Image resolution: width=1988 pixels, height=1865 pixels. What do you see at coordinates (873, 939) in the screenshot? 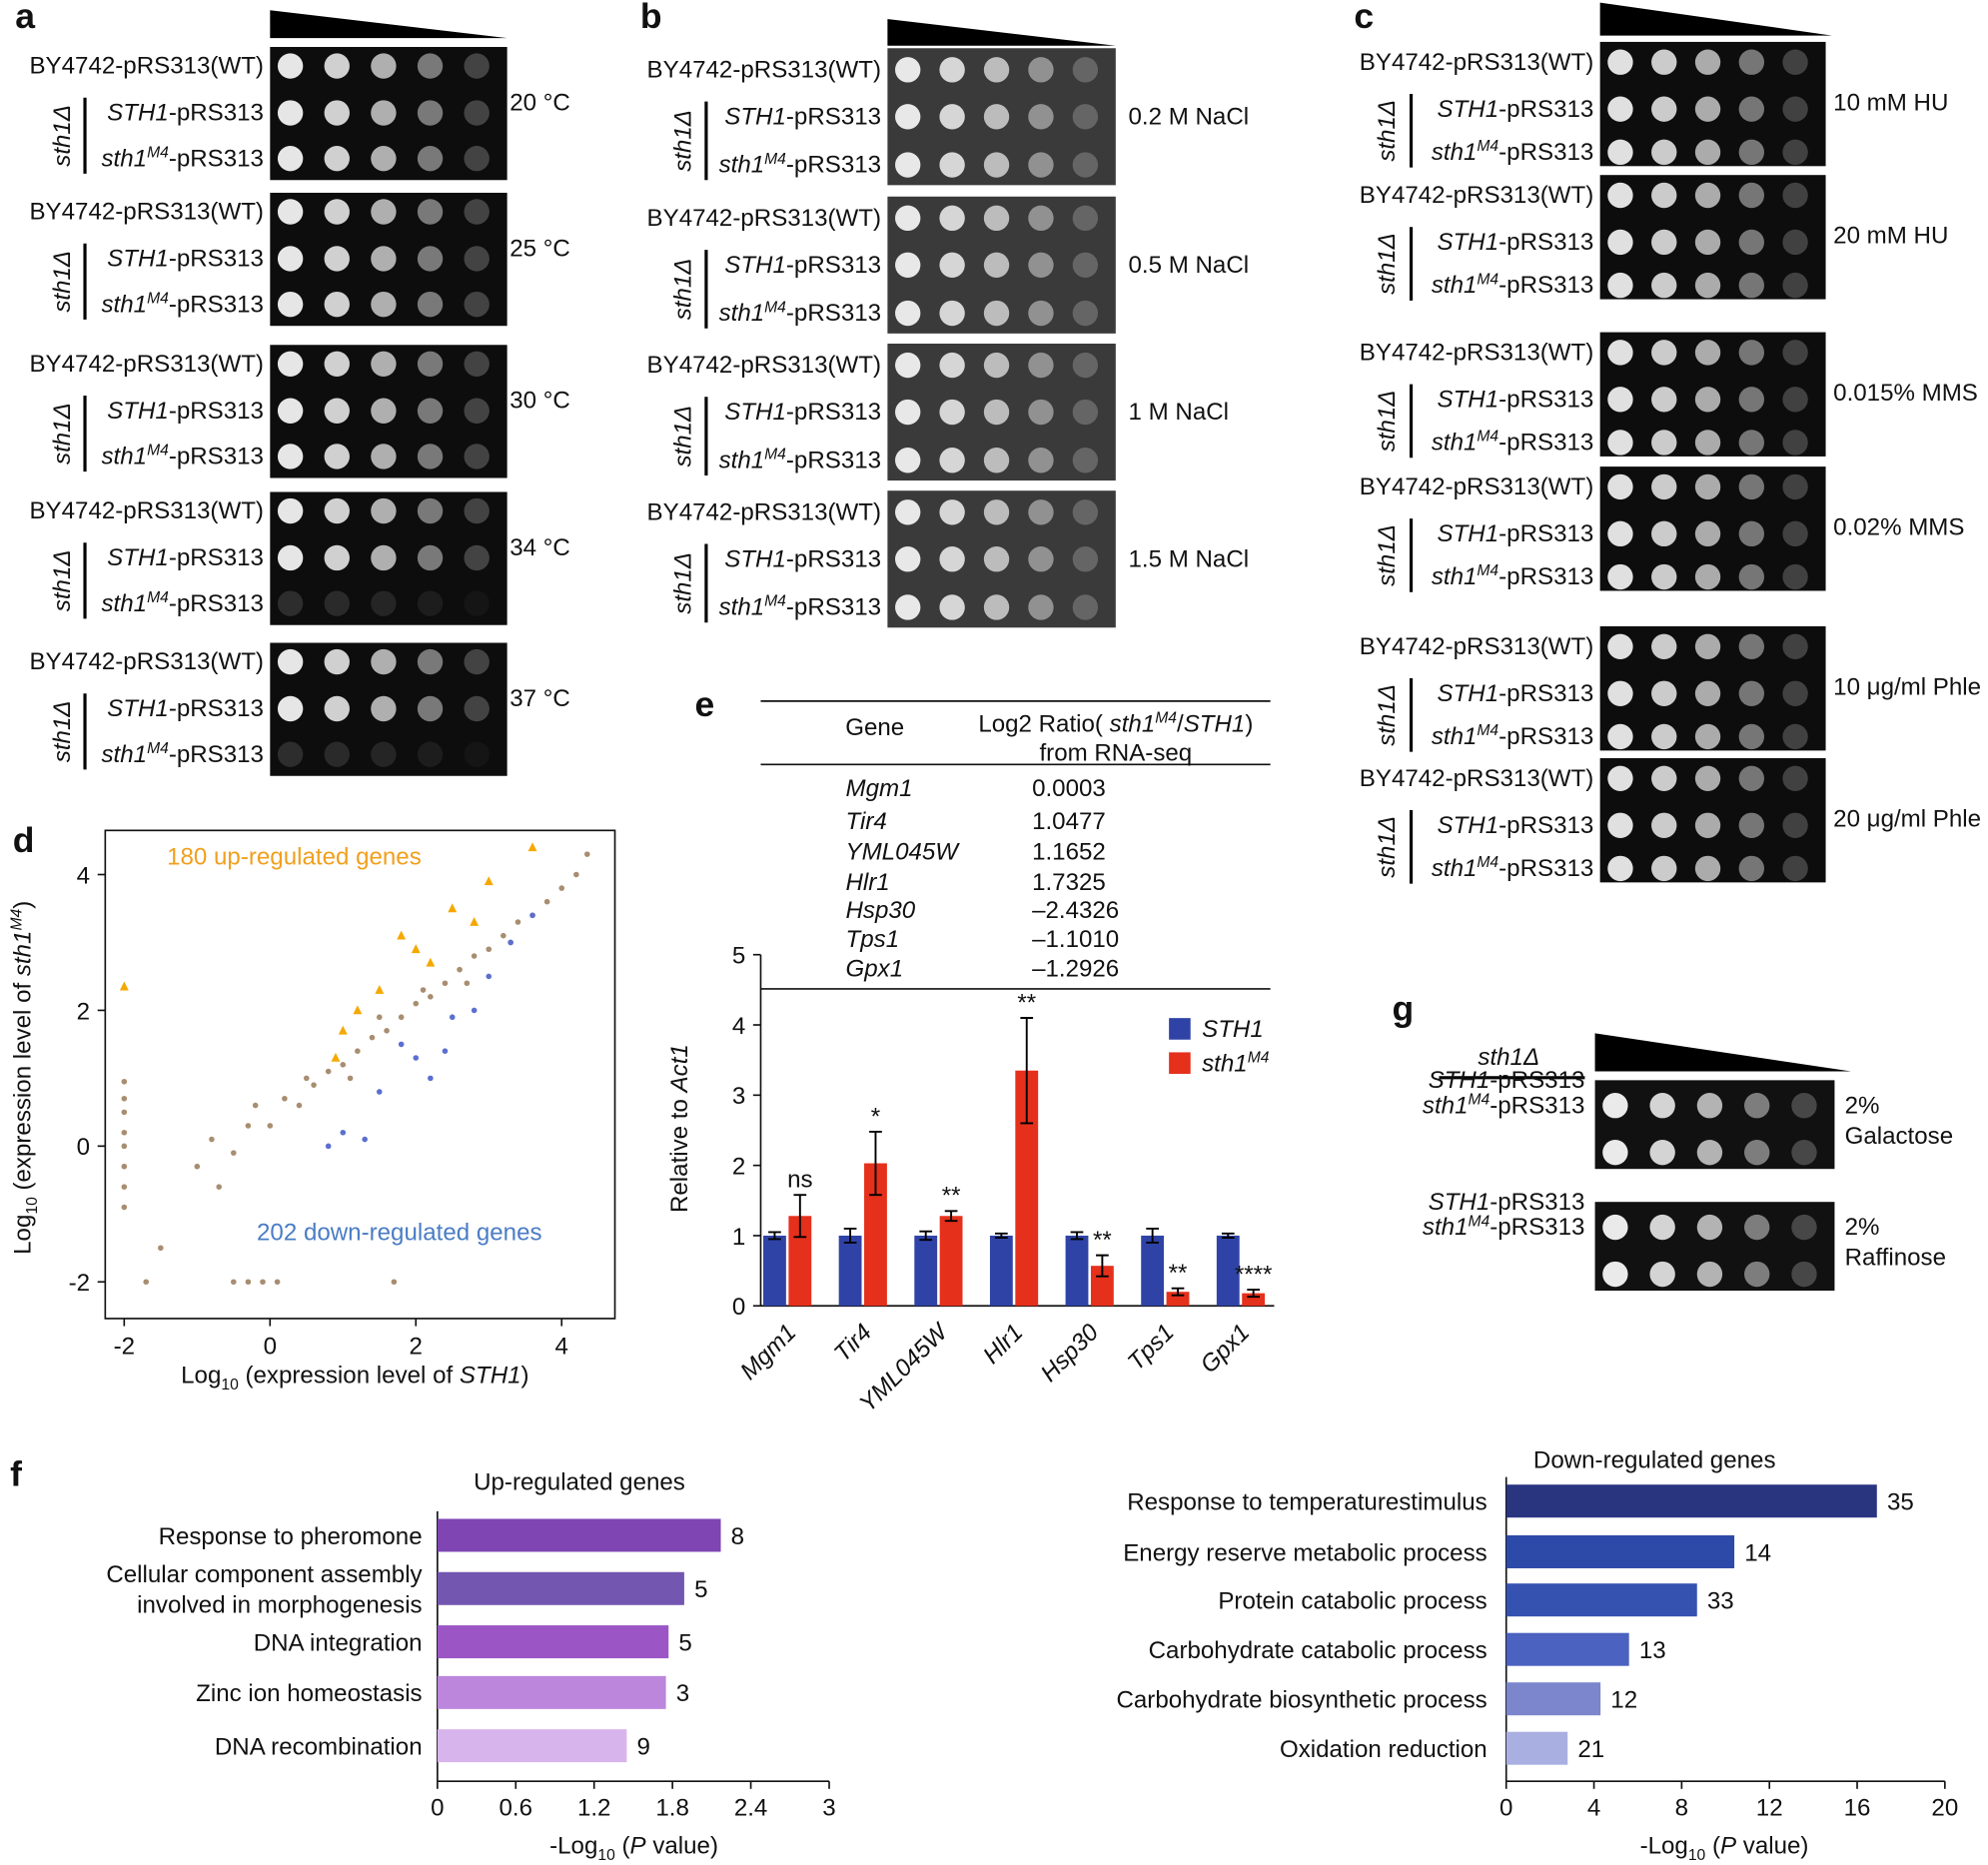
I see `table-gene: Tps1` at bounding box center [873, 939].